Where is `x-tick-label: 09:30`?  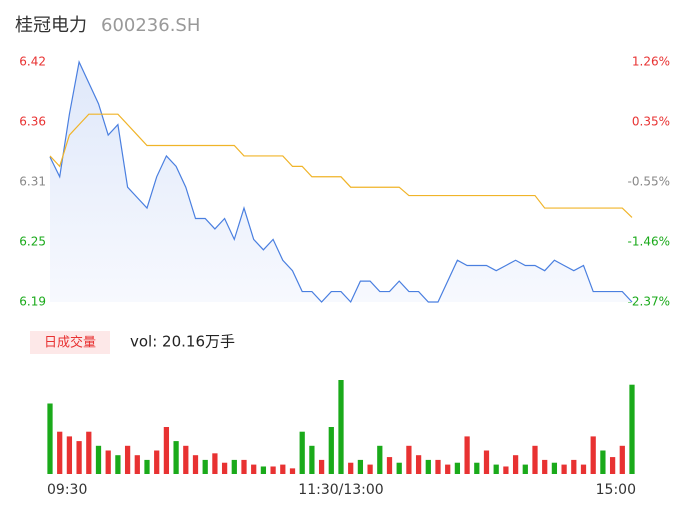
x-tick-label: 09:30 is located at coordinates (67, 490).